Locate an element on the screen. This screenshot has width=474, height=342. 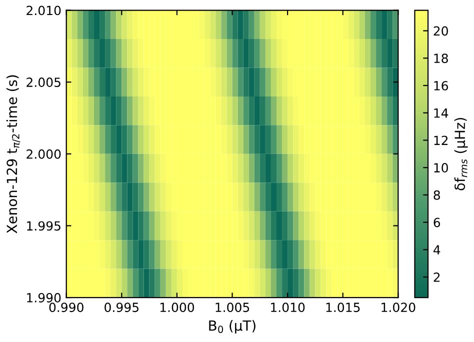
x-axis-title: B$_{0}$ (μT) is located at coordinates (232, 327).